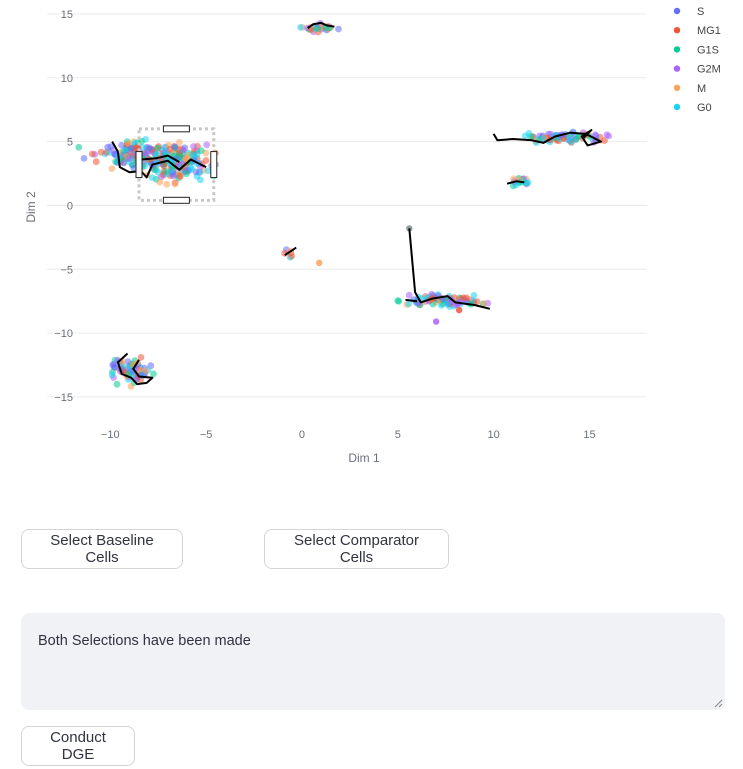 This screenshot has width=743, height=769. I want to click on selection-status-textarea: Both Selections have been made, so click(373, 661).